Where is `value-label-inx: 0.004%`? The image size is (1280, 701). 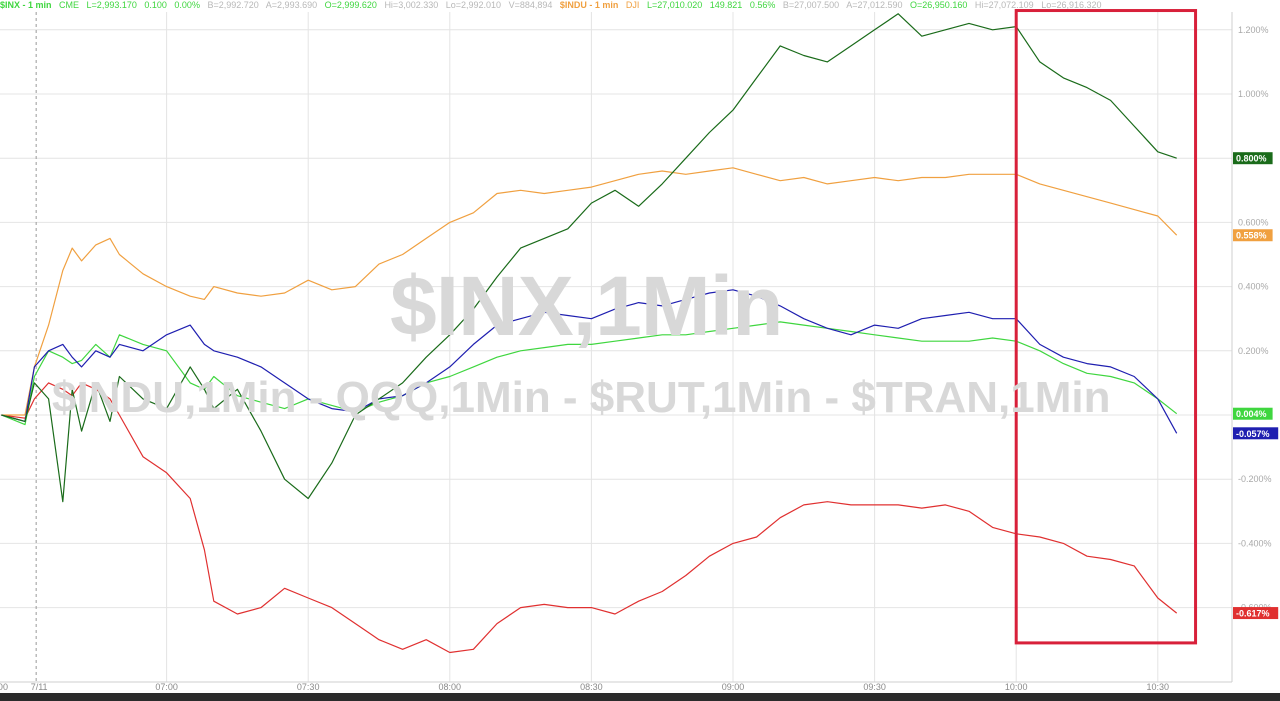
value-label-inx: 0.004% is located at coordinates (1251, 414).